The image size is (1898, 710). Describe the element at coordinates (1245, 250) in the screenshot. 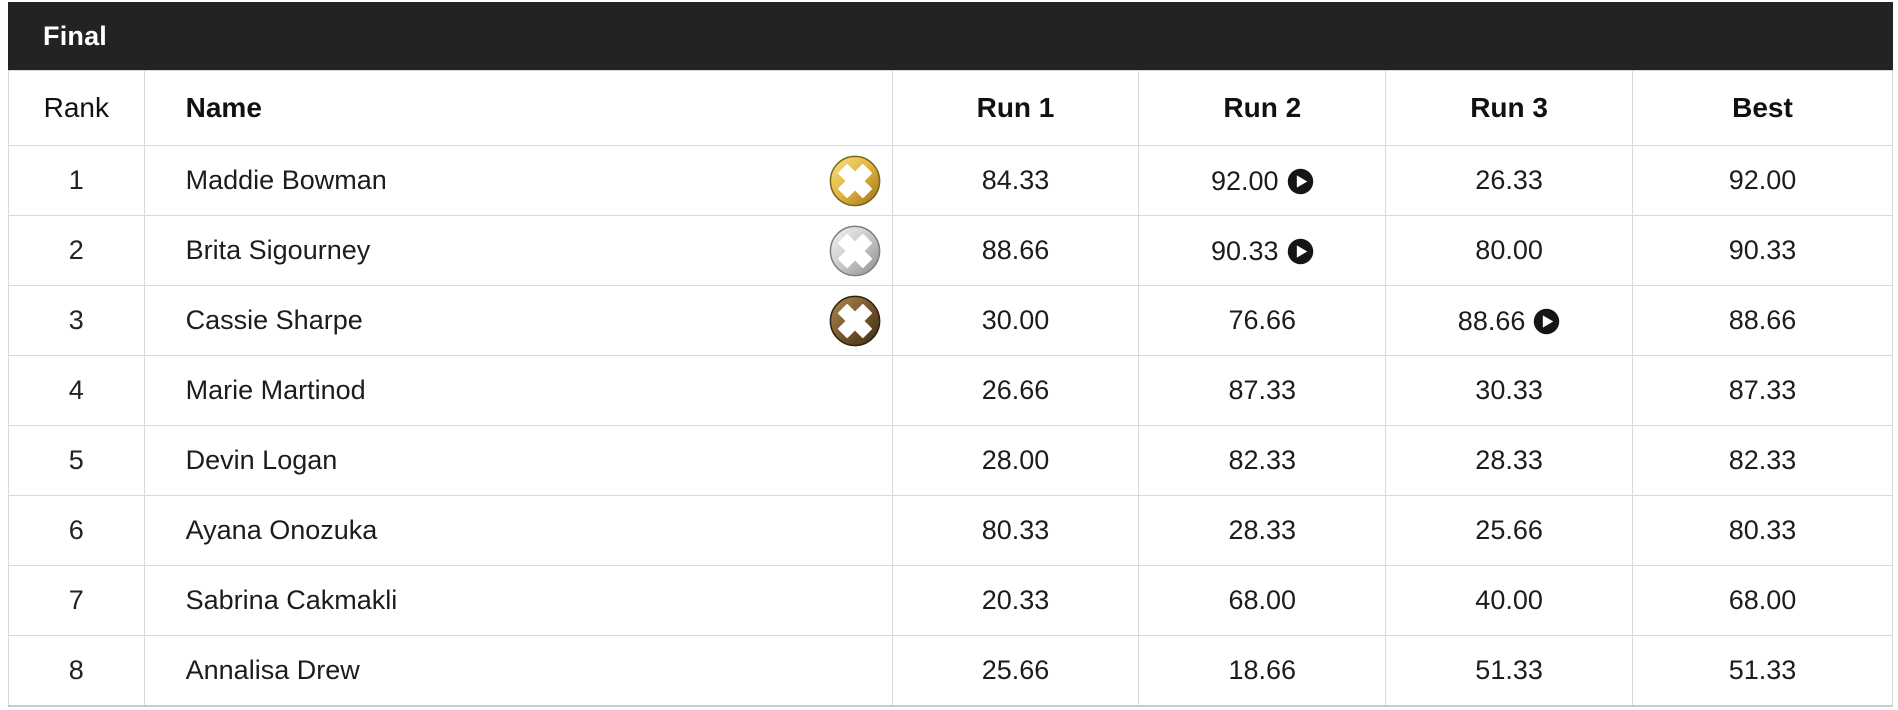

I see `run-score: 90.33` at that location.